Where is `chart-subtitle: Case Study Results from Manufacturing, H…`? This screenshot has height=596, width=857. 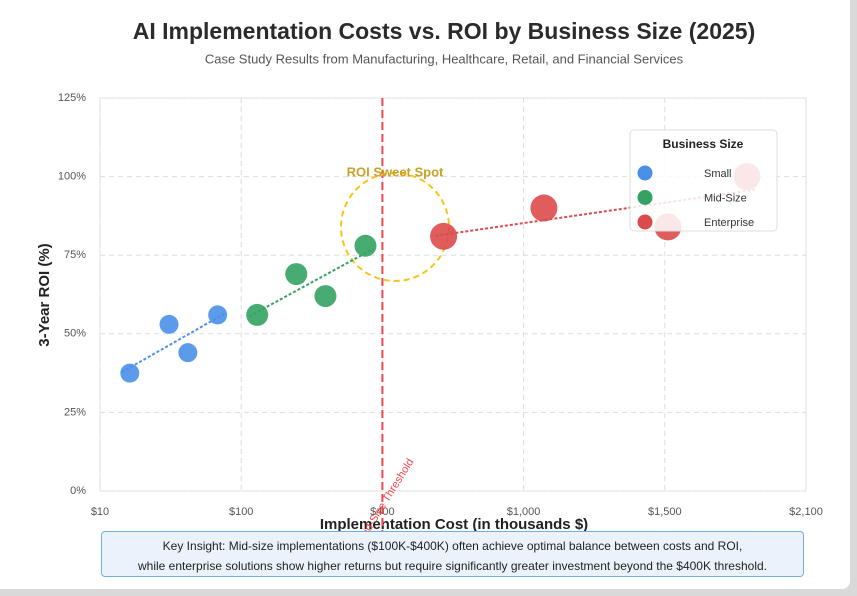 chart-subtitle: Case Study Results from Manufacturing, H… is located at coordinates (444, 58).